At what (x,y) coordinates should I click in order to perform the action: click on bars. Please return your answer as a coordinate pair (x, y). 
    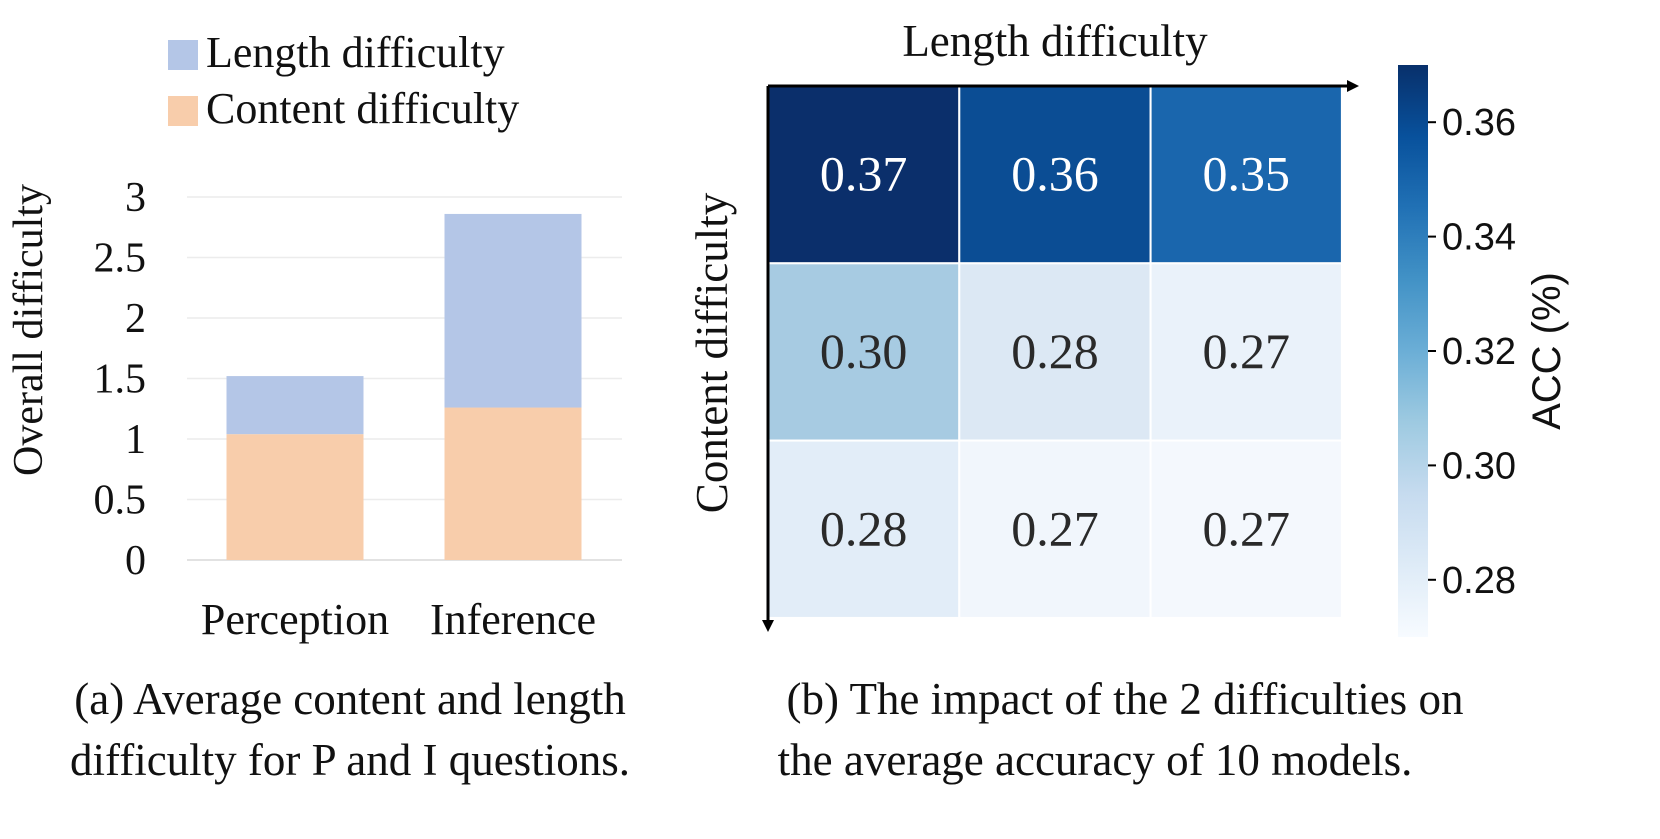
    Looking at the image, I should click on (404, 386).